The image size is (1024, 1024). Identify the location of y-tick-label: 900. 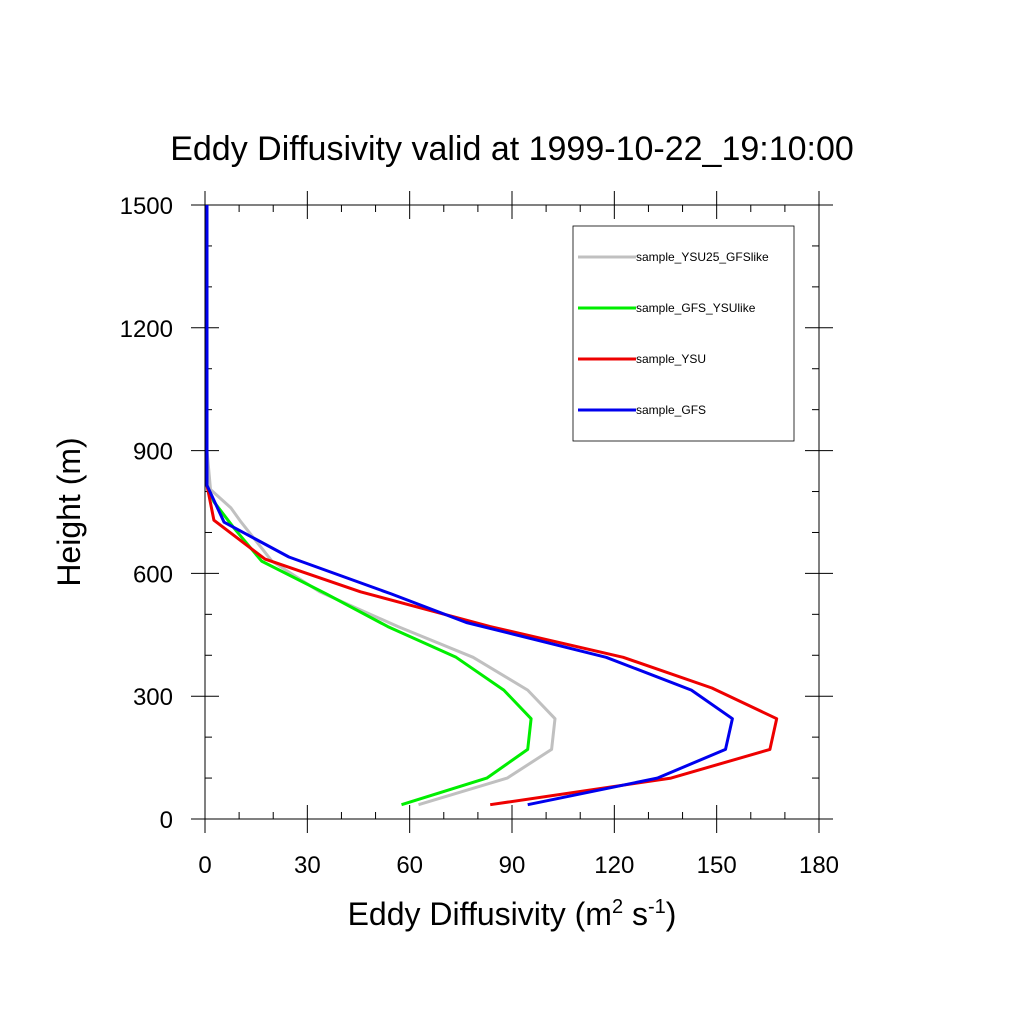
(153, 452).